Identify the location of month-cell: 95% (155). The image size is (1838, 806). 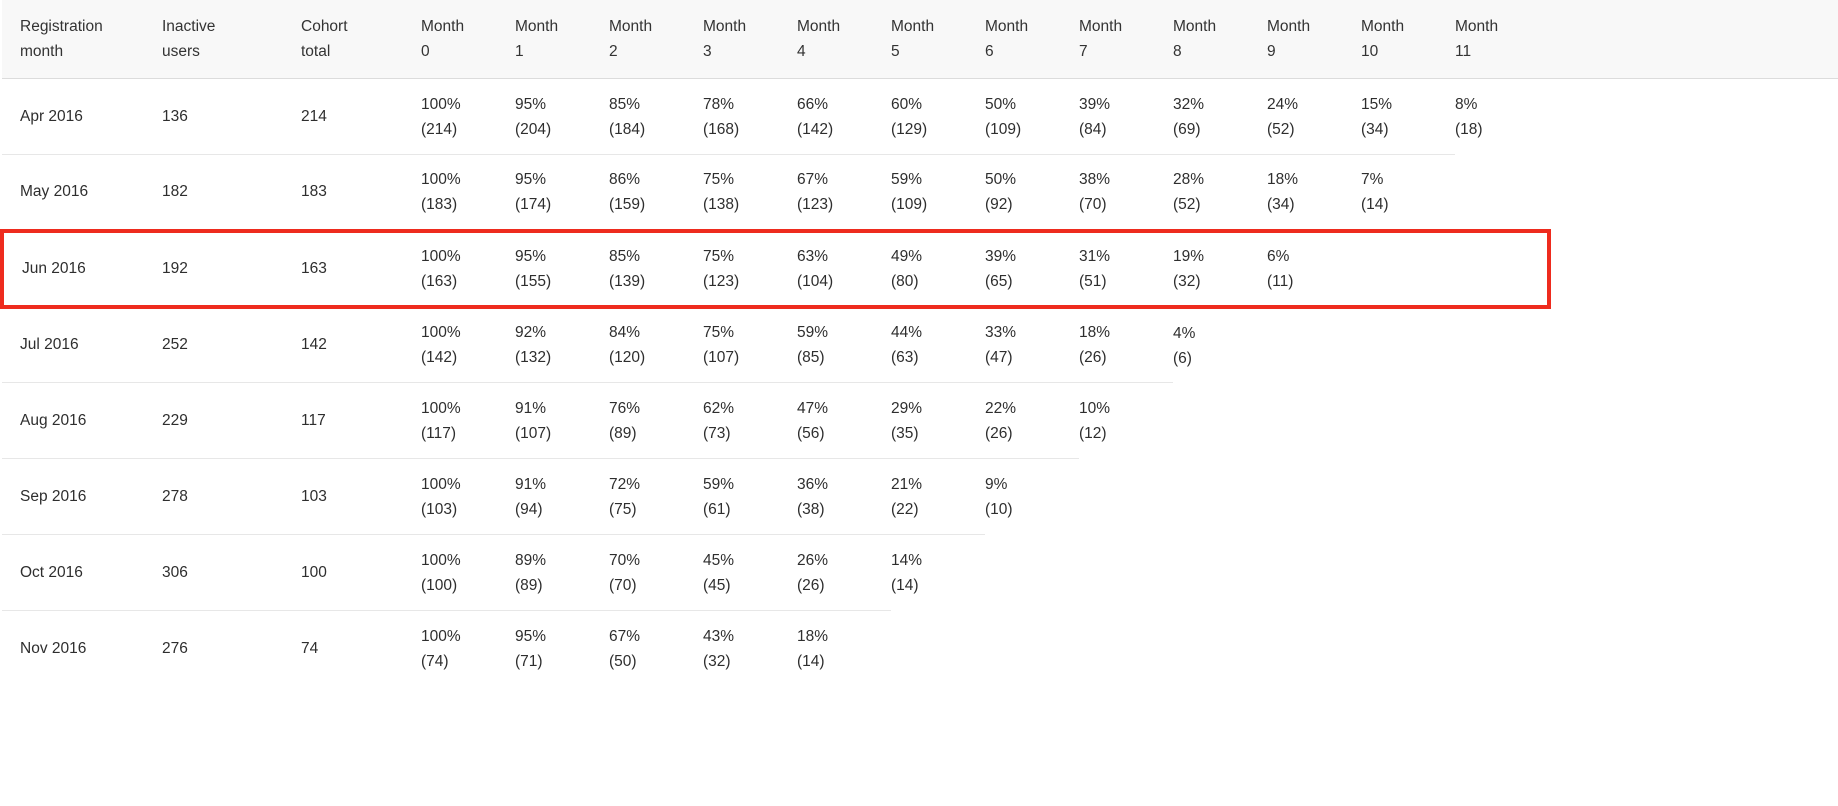
(562, 268).